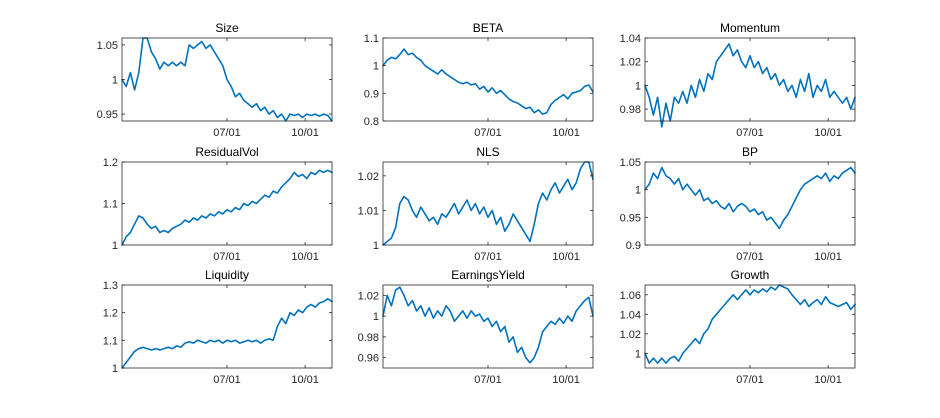  What do you see at coordinates (227, 79) in the screenshot?
I see `series-line-size` at bounding box center [227, 79].